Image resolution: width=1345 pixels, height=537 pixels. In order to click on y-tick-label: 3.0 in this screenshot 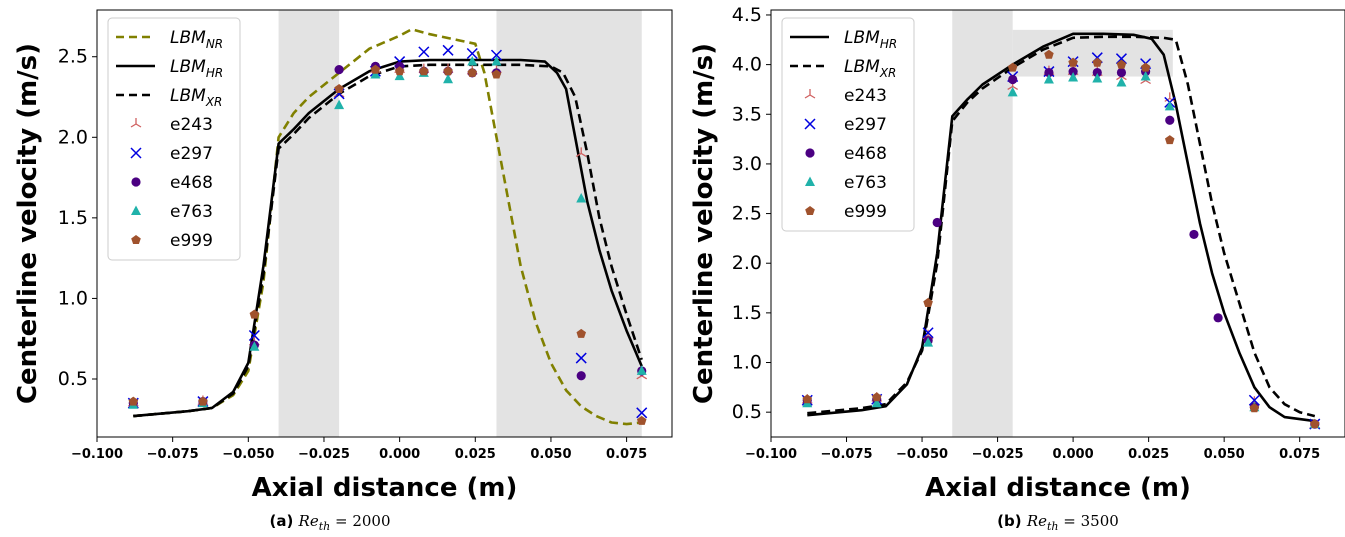, I will do `click(747, 164)`.